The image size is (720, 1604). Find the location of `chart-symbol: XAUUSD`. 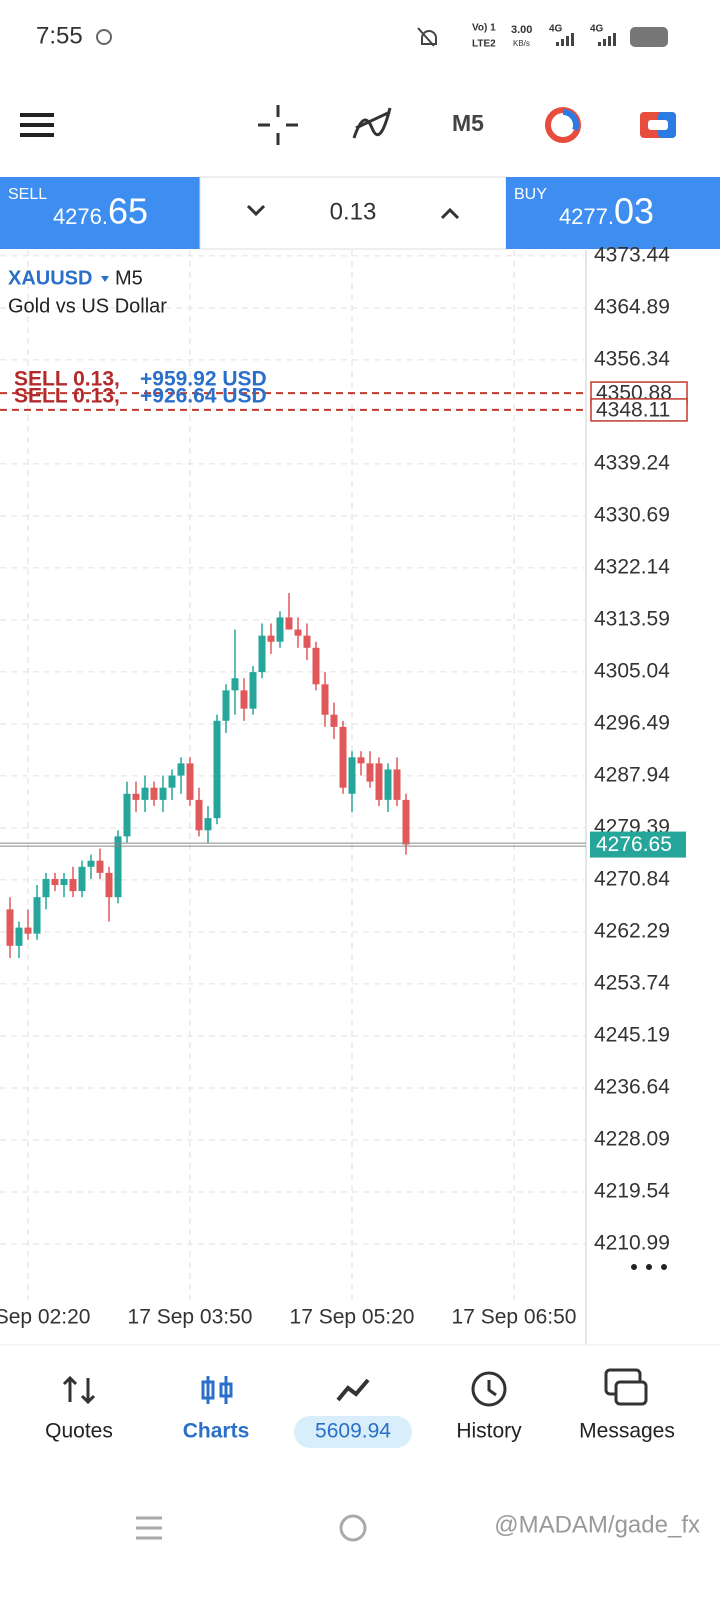

chart-symbol: XAUUSD is located at coordinates (50, 278).